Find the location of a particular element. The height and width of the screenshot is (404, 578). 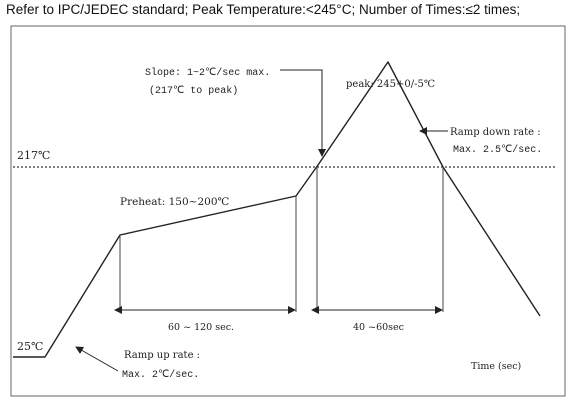

preheat-duration-label: 60 ~ 120 sec. is located at coordinates (201, 327).